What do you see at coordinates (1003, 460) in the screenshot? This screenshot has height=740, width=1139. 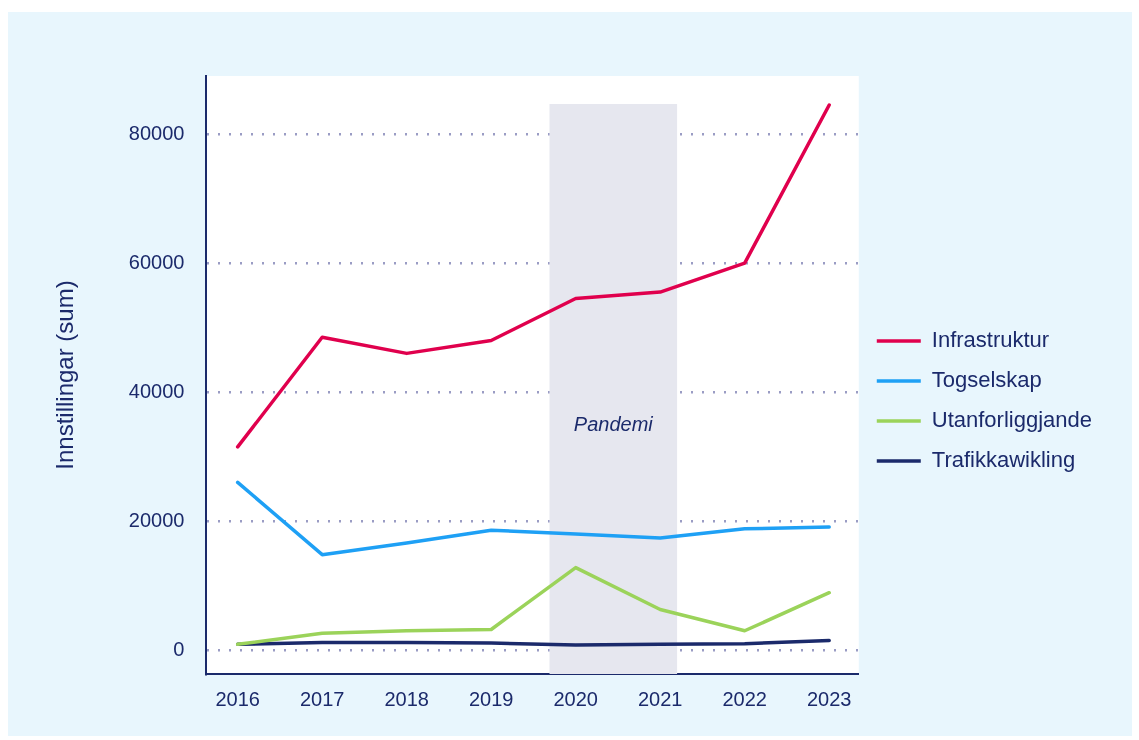 I see `legend-label: Trafikkawikling` at bounding box center [1003, 460].